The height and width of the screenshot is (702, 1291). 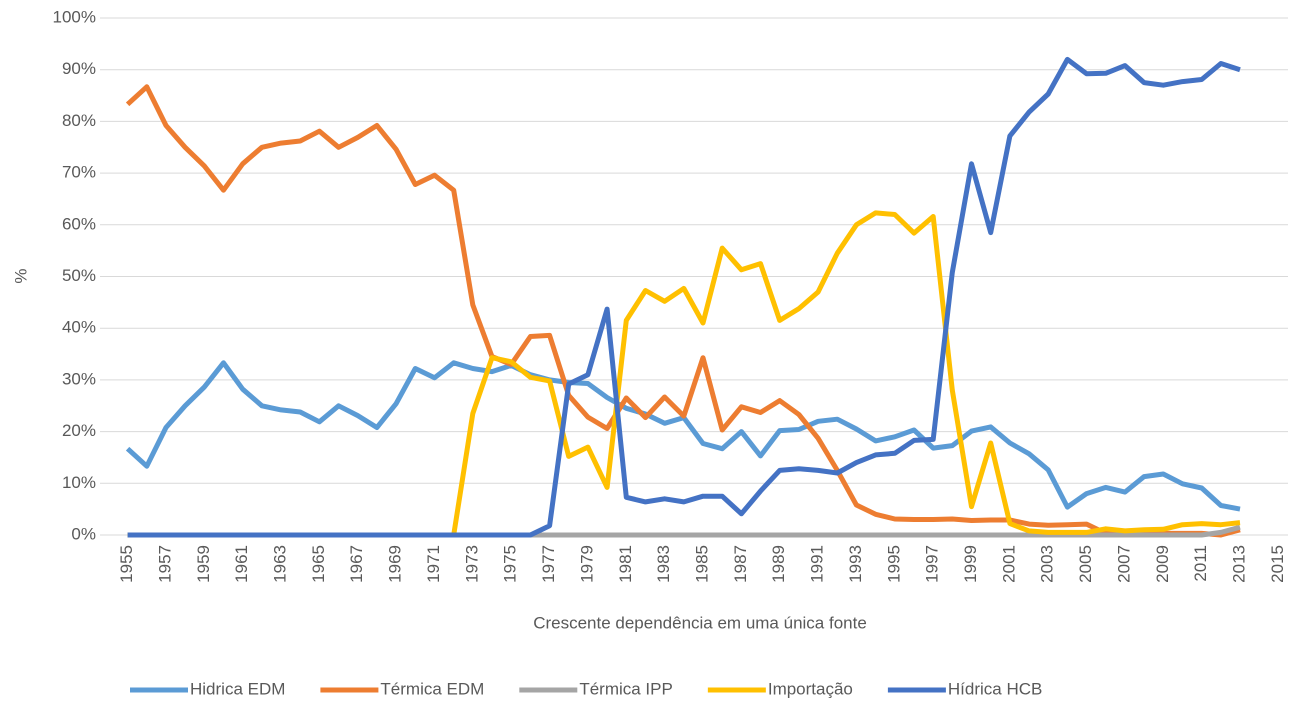 I want to click on x-tick-label: 2007, so click(x=1123, y=564).